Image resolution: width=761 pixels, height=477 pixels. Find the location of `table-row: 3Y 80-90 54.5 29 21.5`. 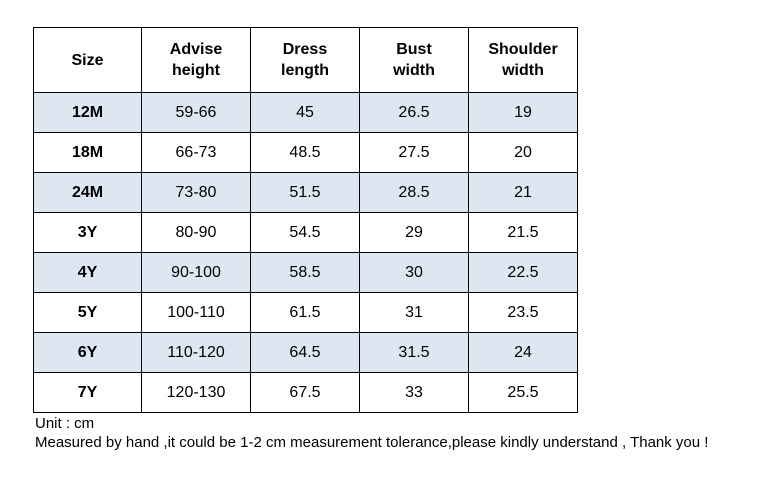

table-row: 3Y 80-90 54.5 29 21.5 is located at coordinates (305, 232).